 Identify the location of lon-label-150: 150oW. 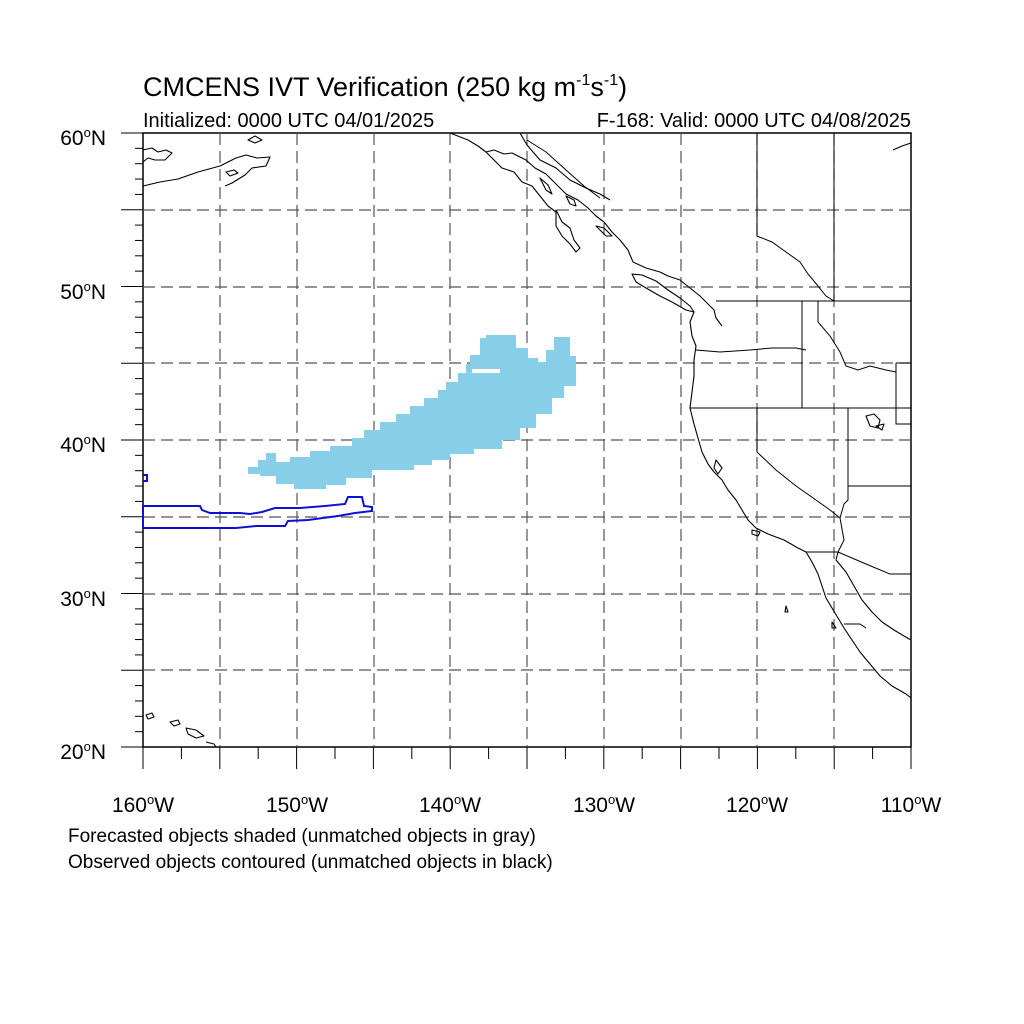
(297, 804).